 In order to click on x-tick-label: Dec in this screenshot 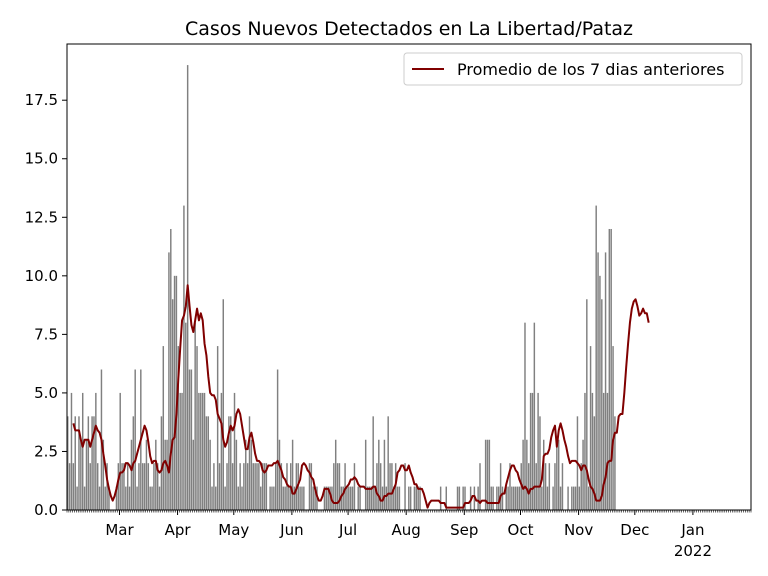, I will do `click(634, 530)`.